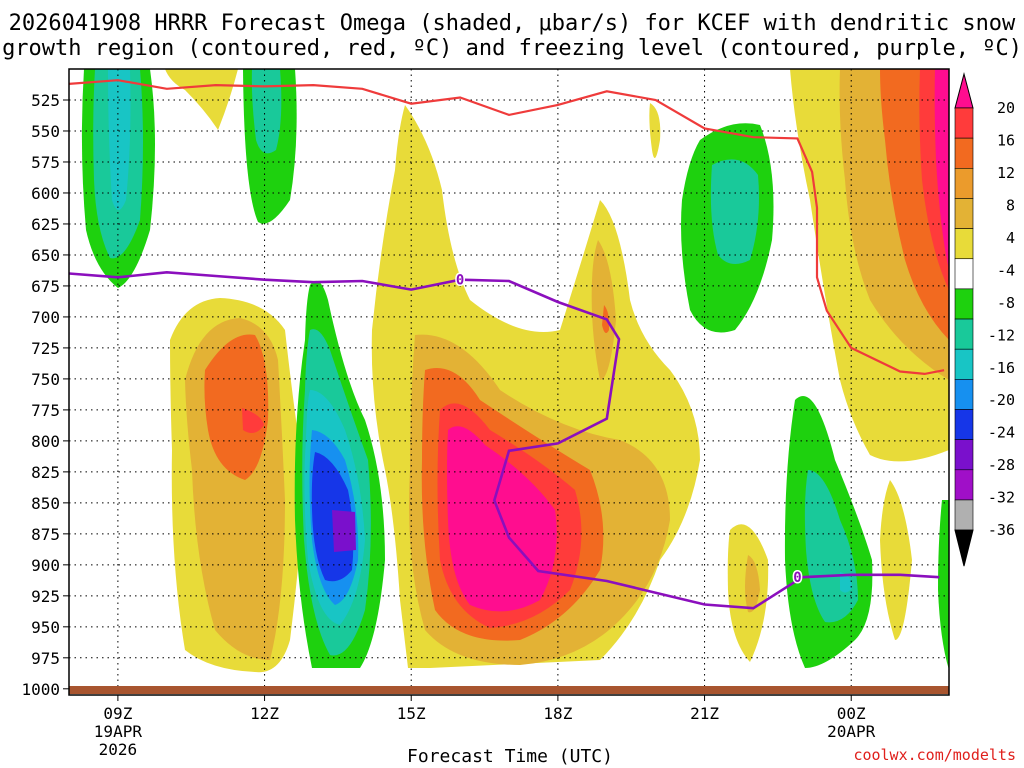 The width and height of the screenshot is (1024, 768). Describe the element at coordinates (45, 100) in the screenshot. I see `y-tick-label: 525` at that location.